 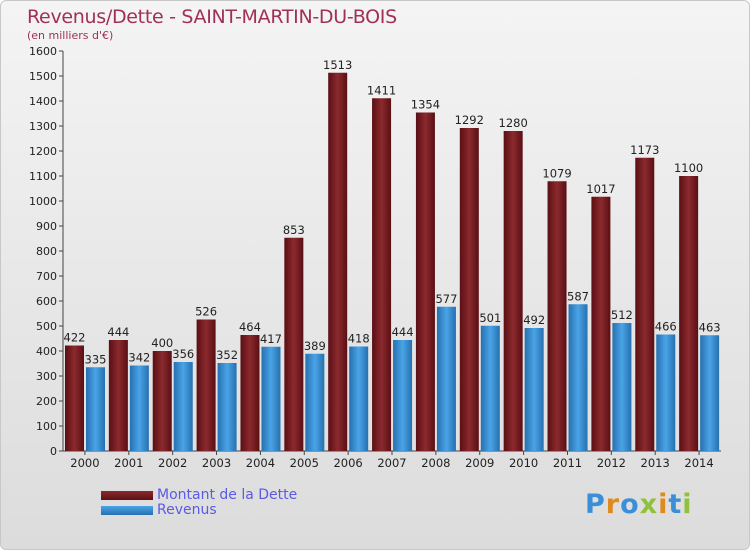 I want to click on y-tick-label: 1600, so click(x=43, y=51).